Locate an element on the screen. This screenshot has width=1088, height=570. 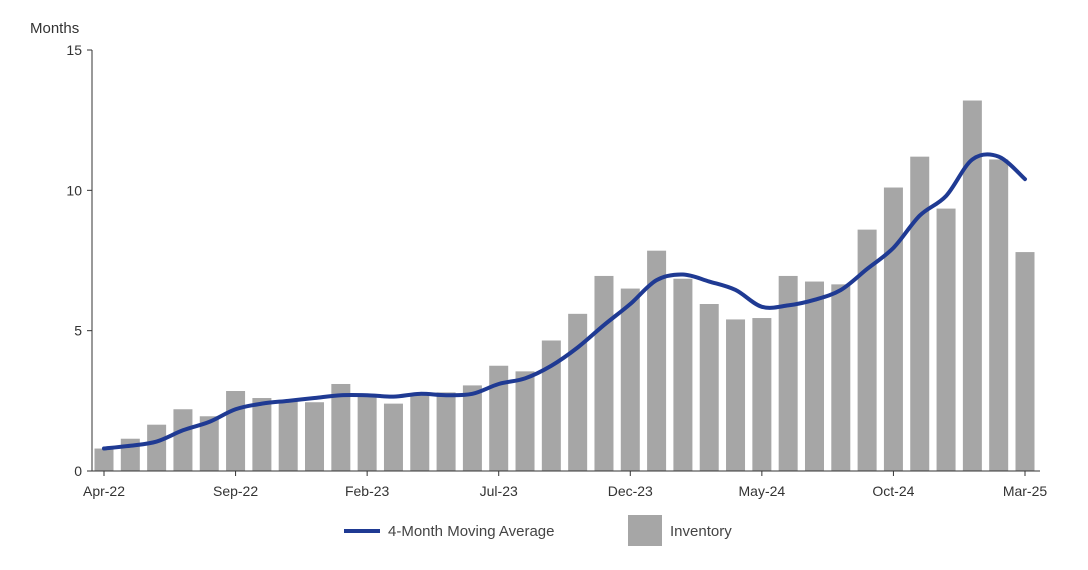
legend: 4-Month Moving Average Inventory is located at coordinates (538, 530).